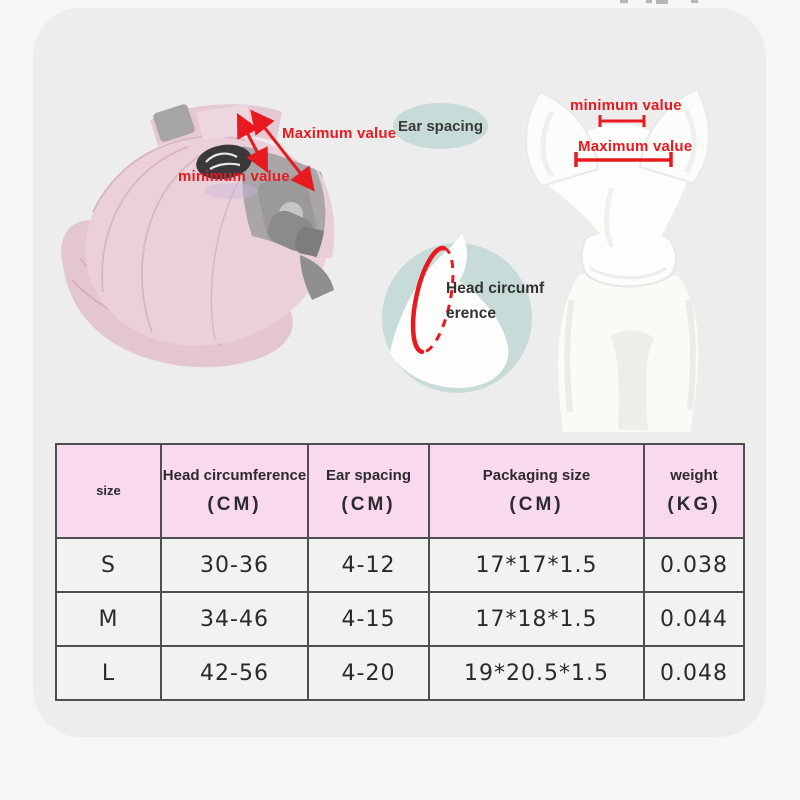  What do you see at coordinates (234, 673) in the screenshot?
I see `cell-head-circumference: 42-56` at bounding box center [234, 673].